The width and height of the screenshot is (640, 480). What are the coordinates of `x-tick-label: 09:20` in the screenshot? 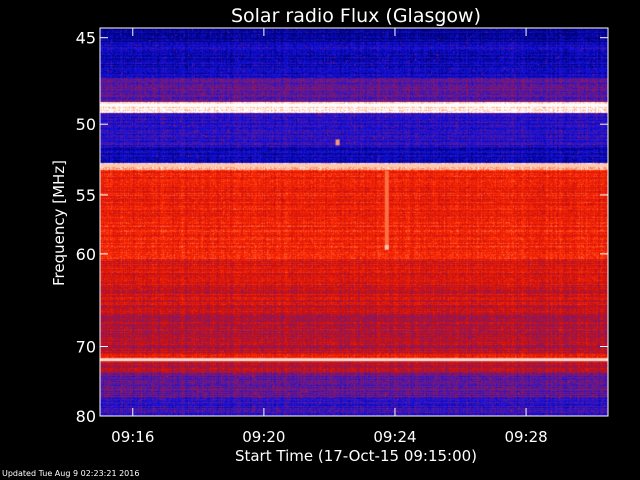 It's located at (263, 437).